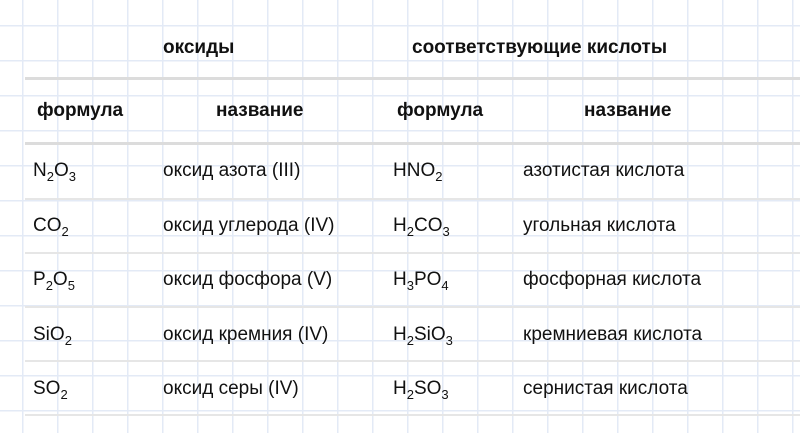 This screenshot has height=433, width=800. I want to click on oxide-formula: SiO2, so click(52, 335).